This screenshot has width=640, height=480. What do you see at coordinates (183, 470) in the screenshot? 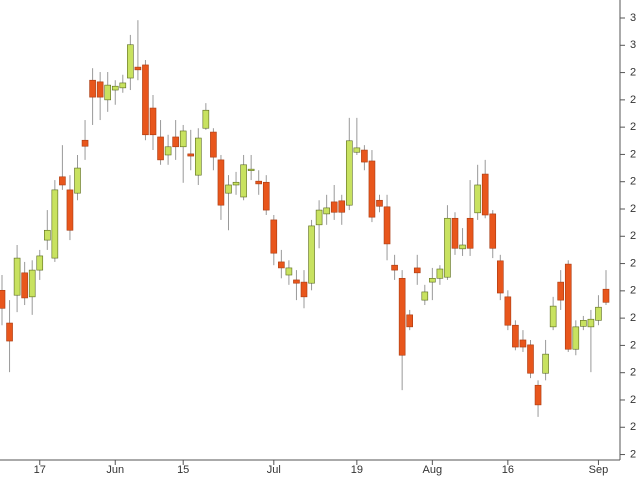
I see `x-tick-label: 15` at bounding box center [183, 470].